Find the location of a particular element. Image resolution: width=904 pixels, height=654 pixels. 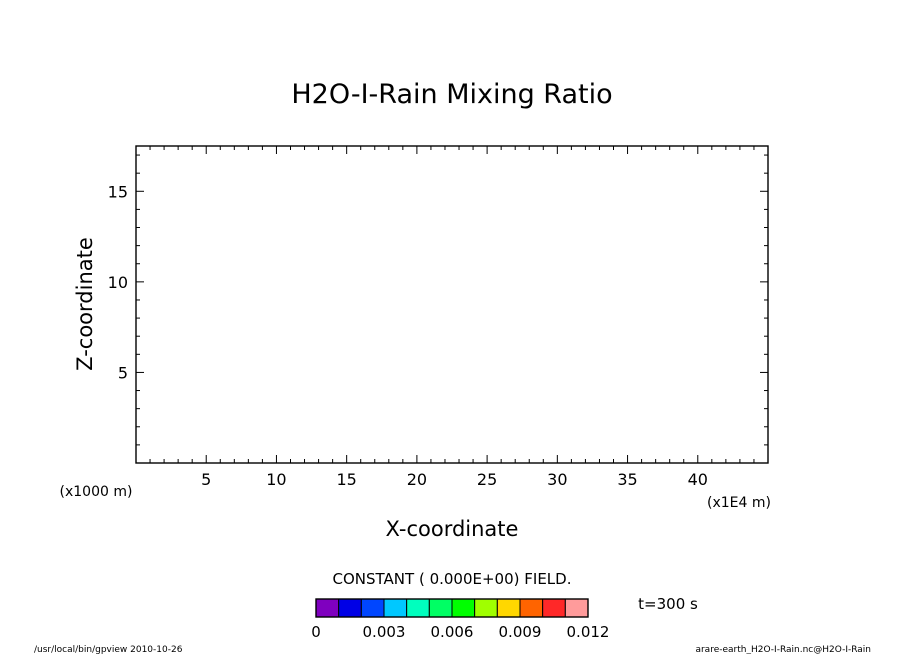

colorbar-tick-labels: 0 0.003 0.006 0.009 0.012 is located at coordinates (460, 632).